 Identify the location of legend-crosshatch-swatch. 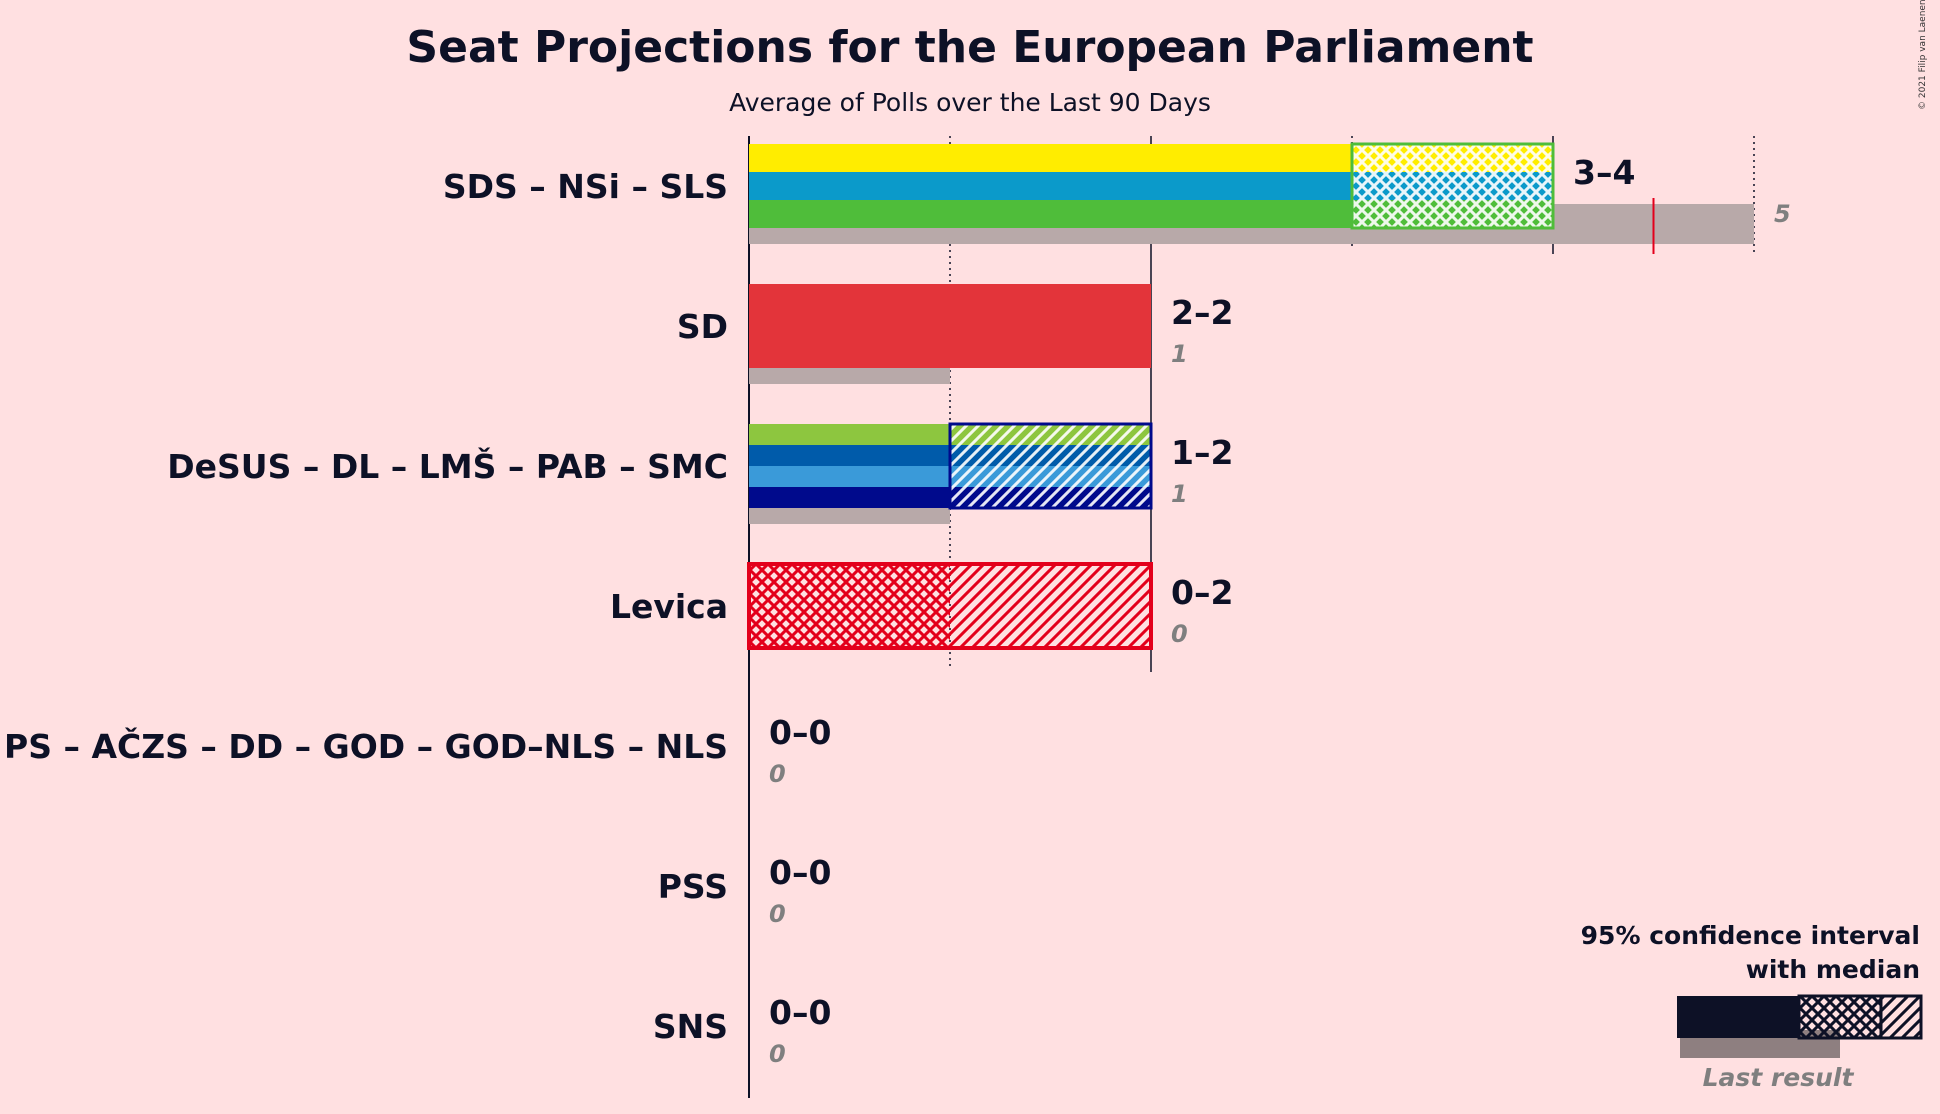
(1840, 1017).